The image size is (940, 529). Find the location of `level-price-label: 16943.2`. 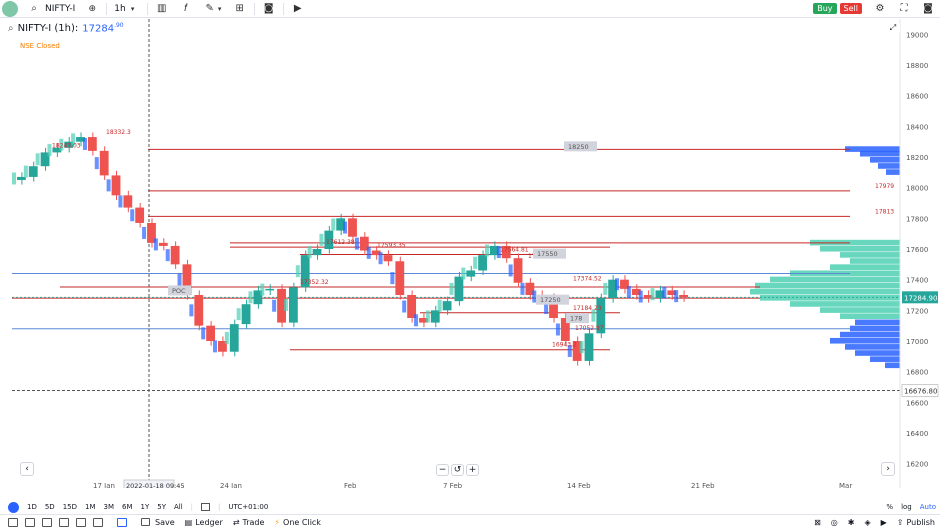

level-price-label: 16943.2 is located at coordinates (564, 345).